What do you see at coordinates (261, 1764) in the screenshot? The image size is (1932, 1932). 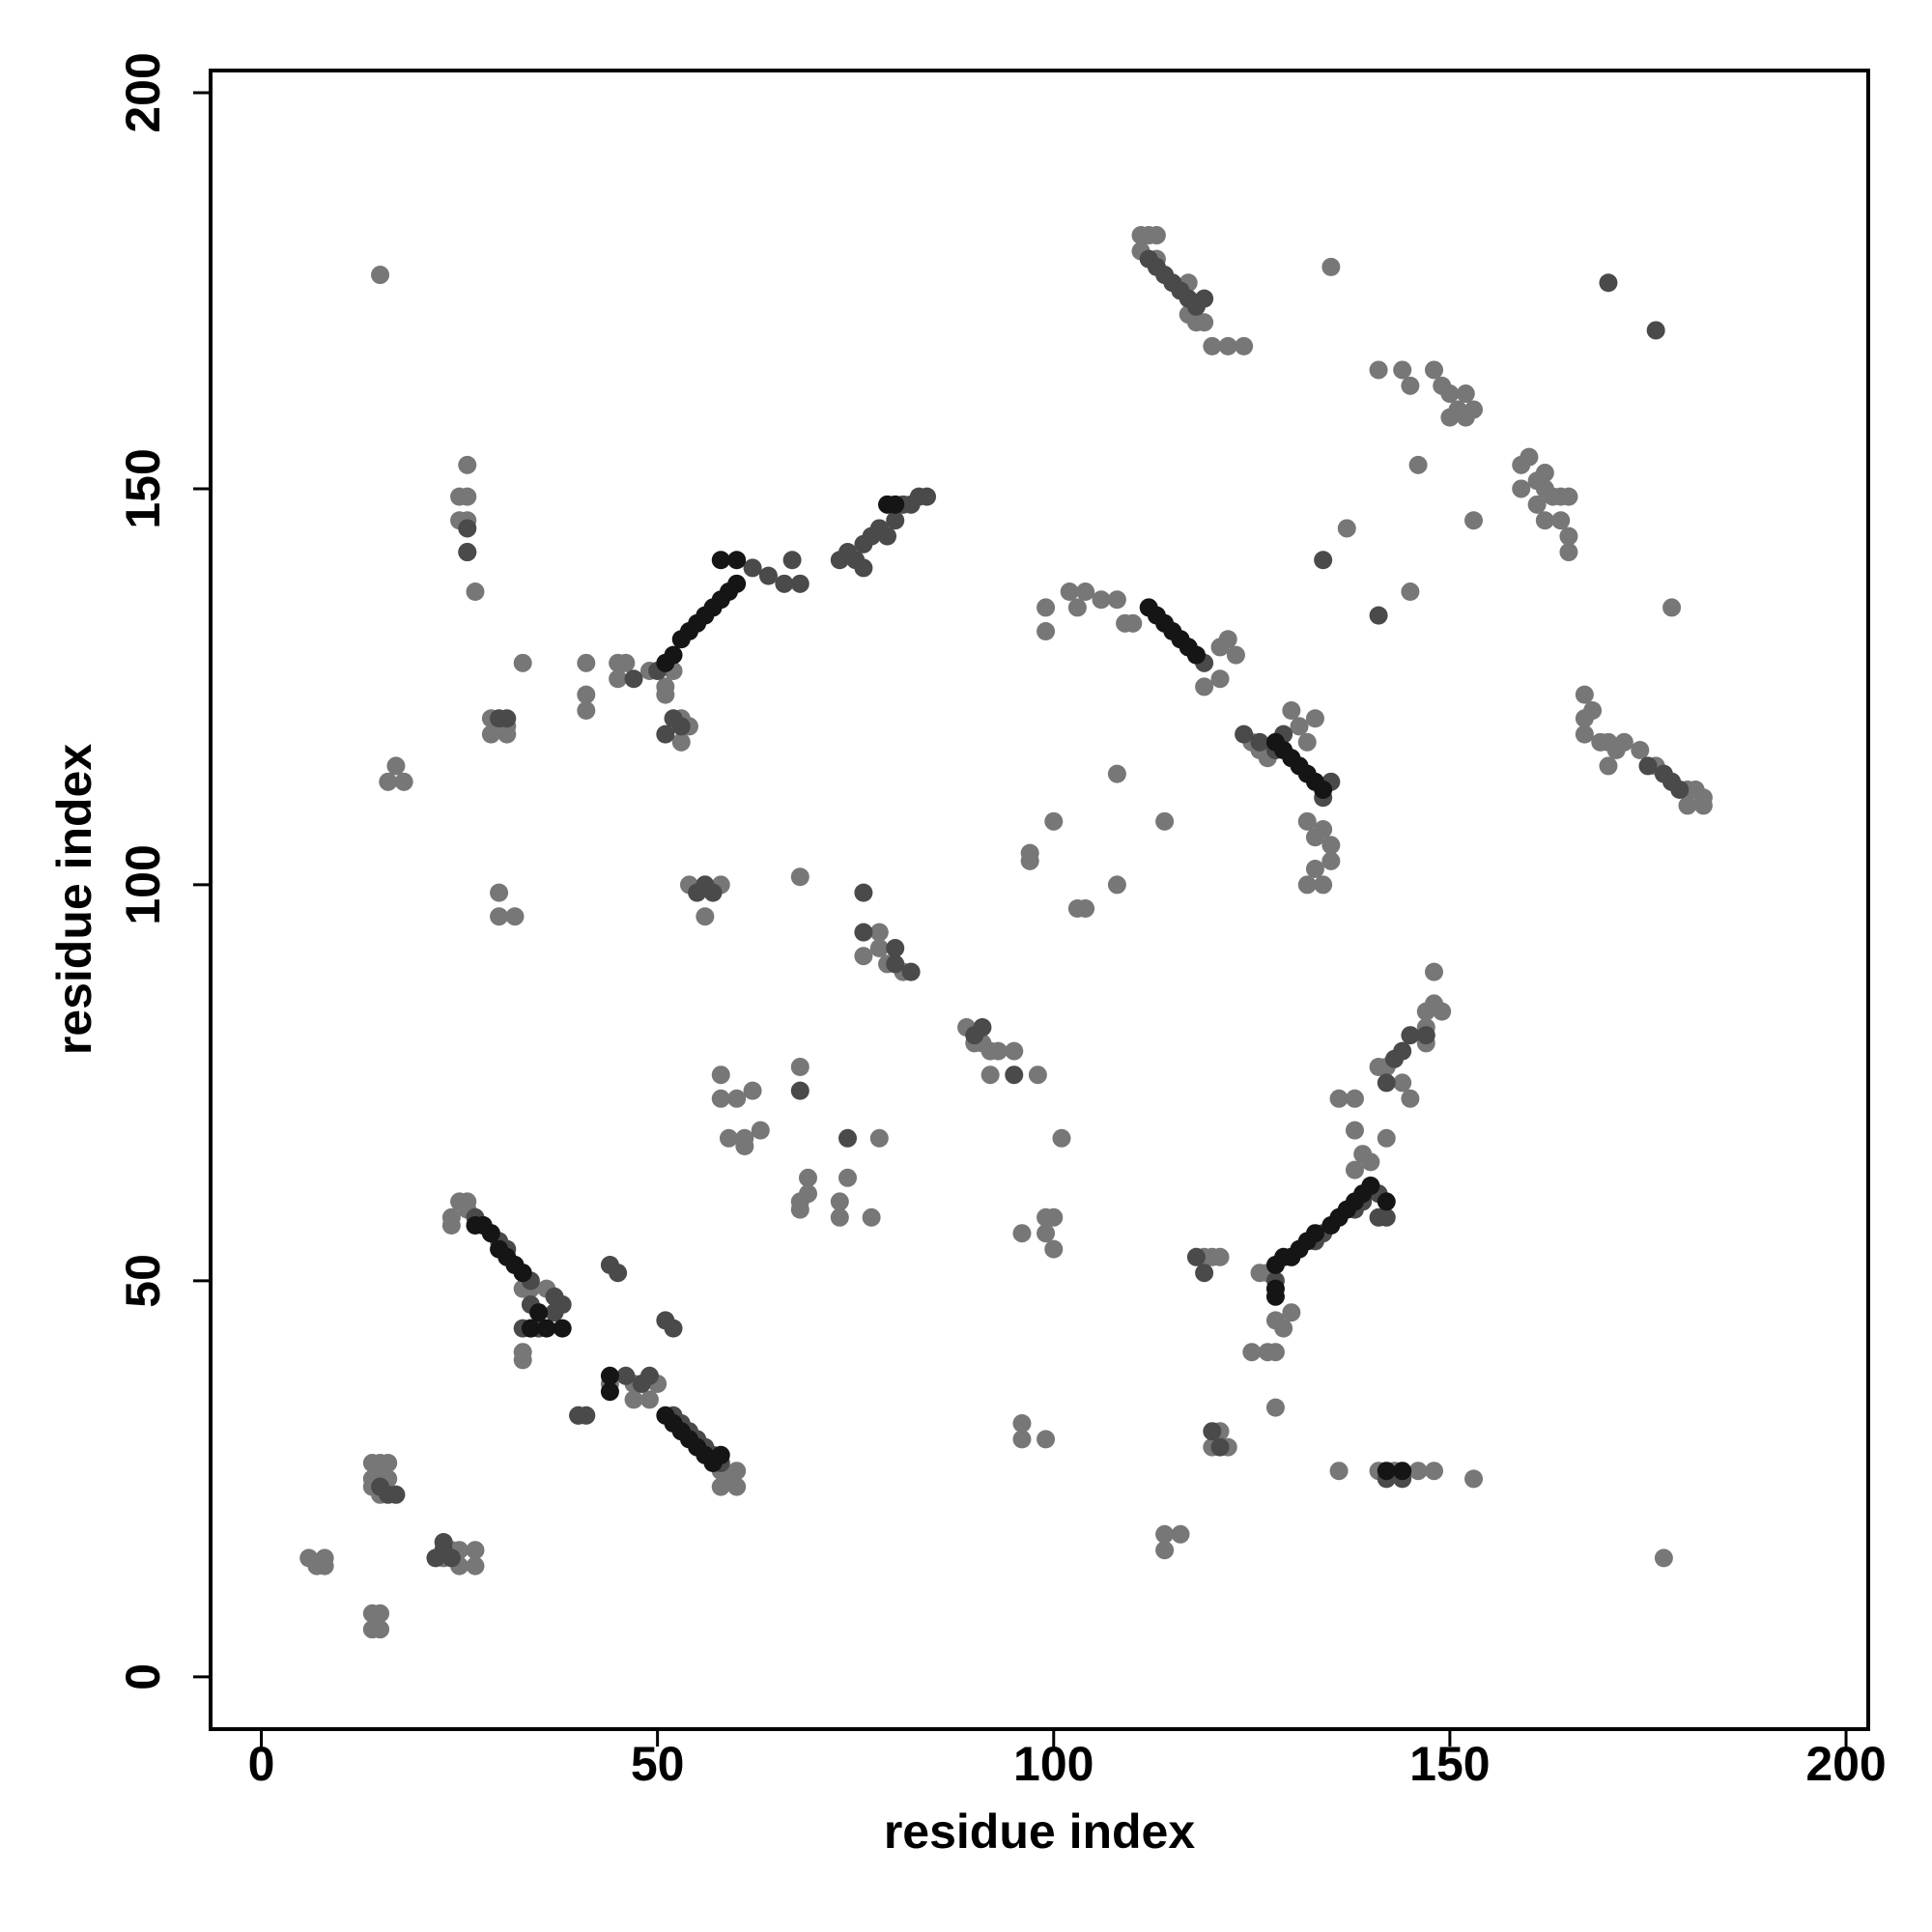 I see `x-tick-label: 0` at bounding box center [261, 1764].